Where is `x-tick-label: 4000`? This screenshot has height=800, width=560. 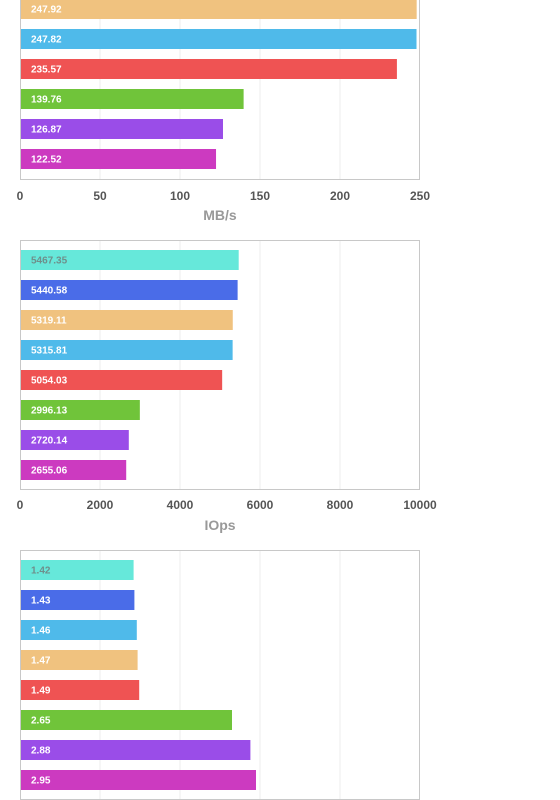
x-tick-label: 4000 is located at coordinates (180, 505).